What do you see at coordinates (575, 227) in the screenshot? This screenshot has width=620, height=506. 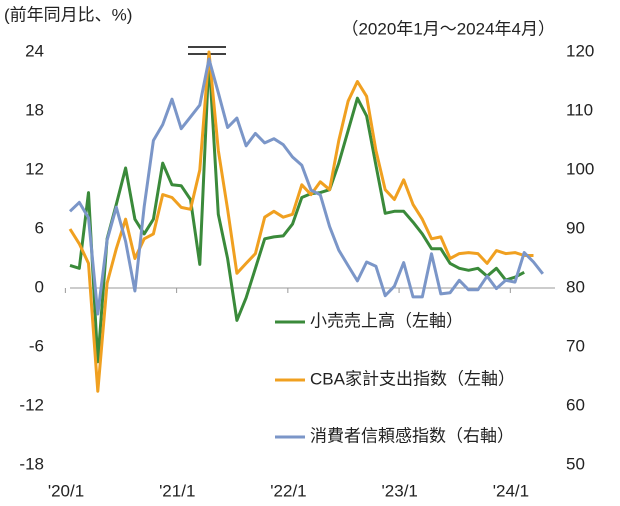 I see `y2-tick-label: 90` at bounding box center [575, 227].